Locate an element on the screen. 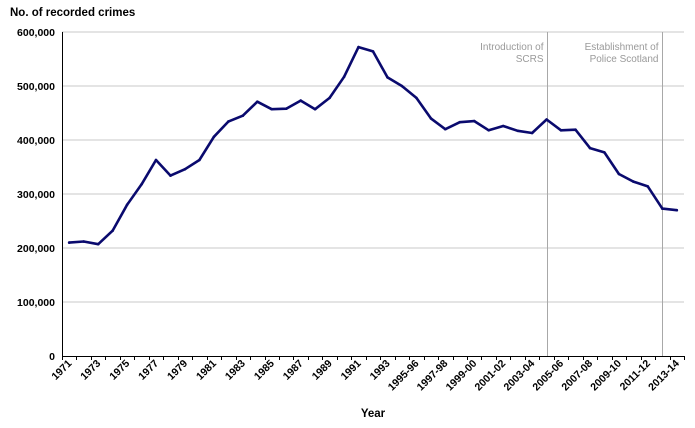  x-tick-label: 2007-08 is located at coordinates (577, 376).